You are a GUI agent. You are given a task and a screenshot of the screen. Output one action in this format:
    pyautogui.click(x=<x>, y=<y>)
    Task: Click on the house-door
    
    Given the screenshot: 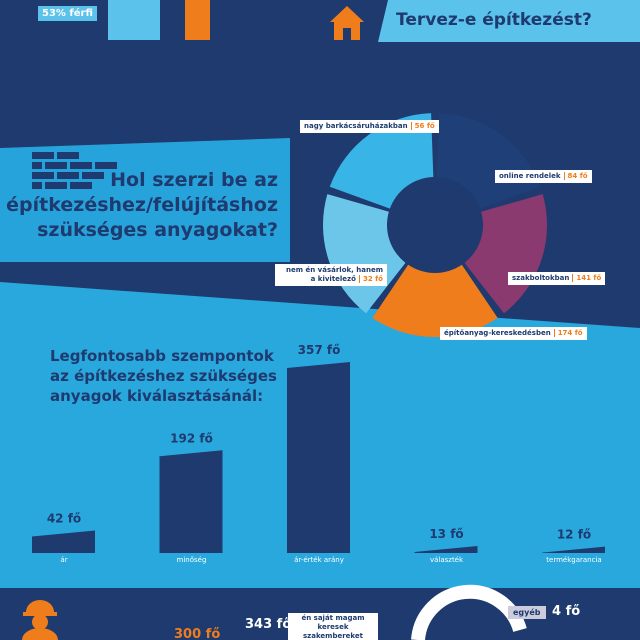 What is the action you would take?
    pyautogui.click(x=347, y=34)
    